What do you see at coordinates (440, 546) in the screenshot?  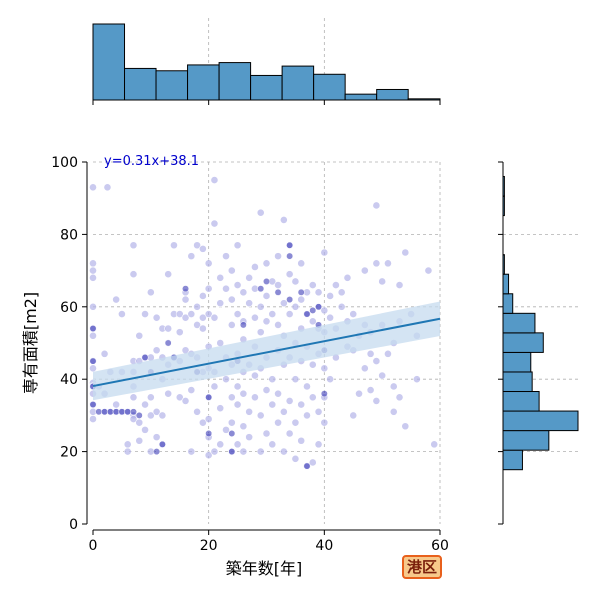 I see `x-tick-label: 60` at bounding box center [440, 546].